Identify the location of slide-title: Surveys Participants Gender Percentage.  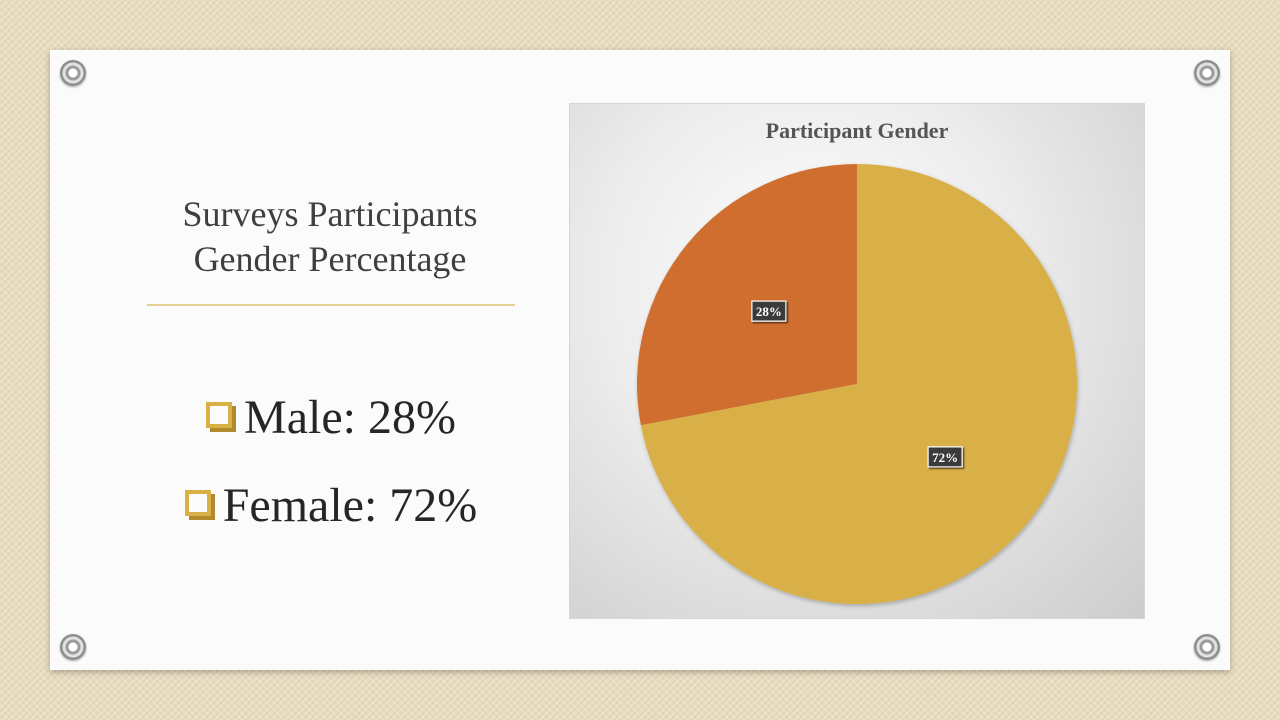
(330, 237).